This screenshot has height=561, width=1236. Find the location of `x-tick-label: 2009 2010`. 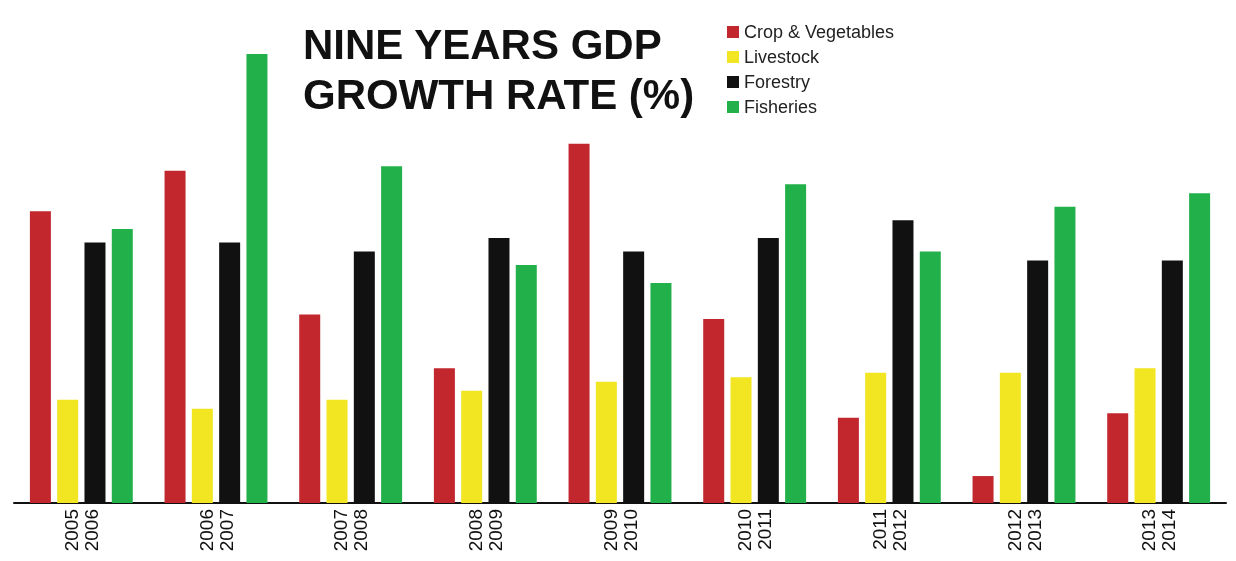

x-tick-label: 2009 2010 is located at coordinates (620, 530).